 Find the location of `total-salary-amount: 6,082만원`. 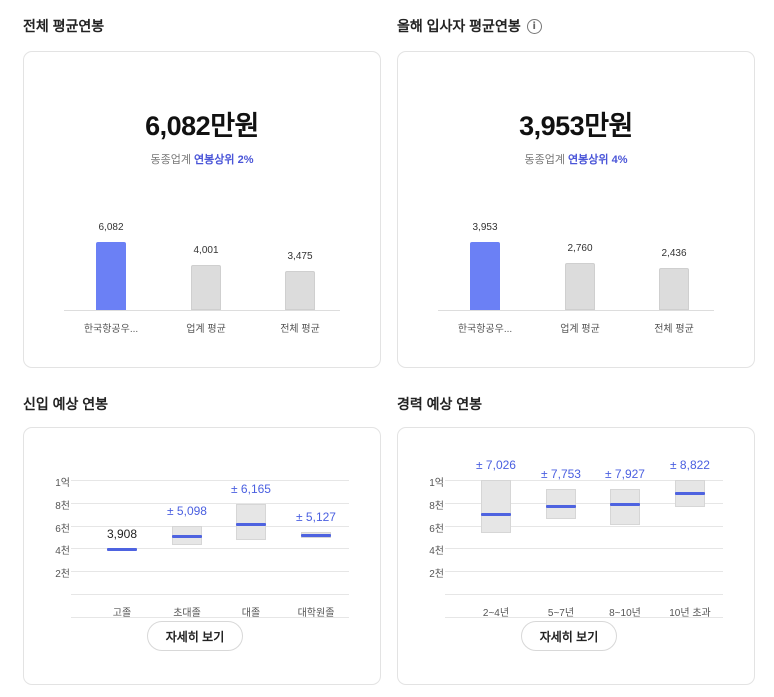

total-salary-amount: 6,082만원 is located at coordinates (202, 126).